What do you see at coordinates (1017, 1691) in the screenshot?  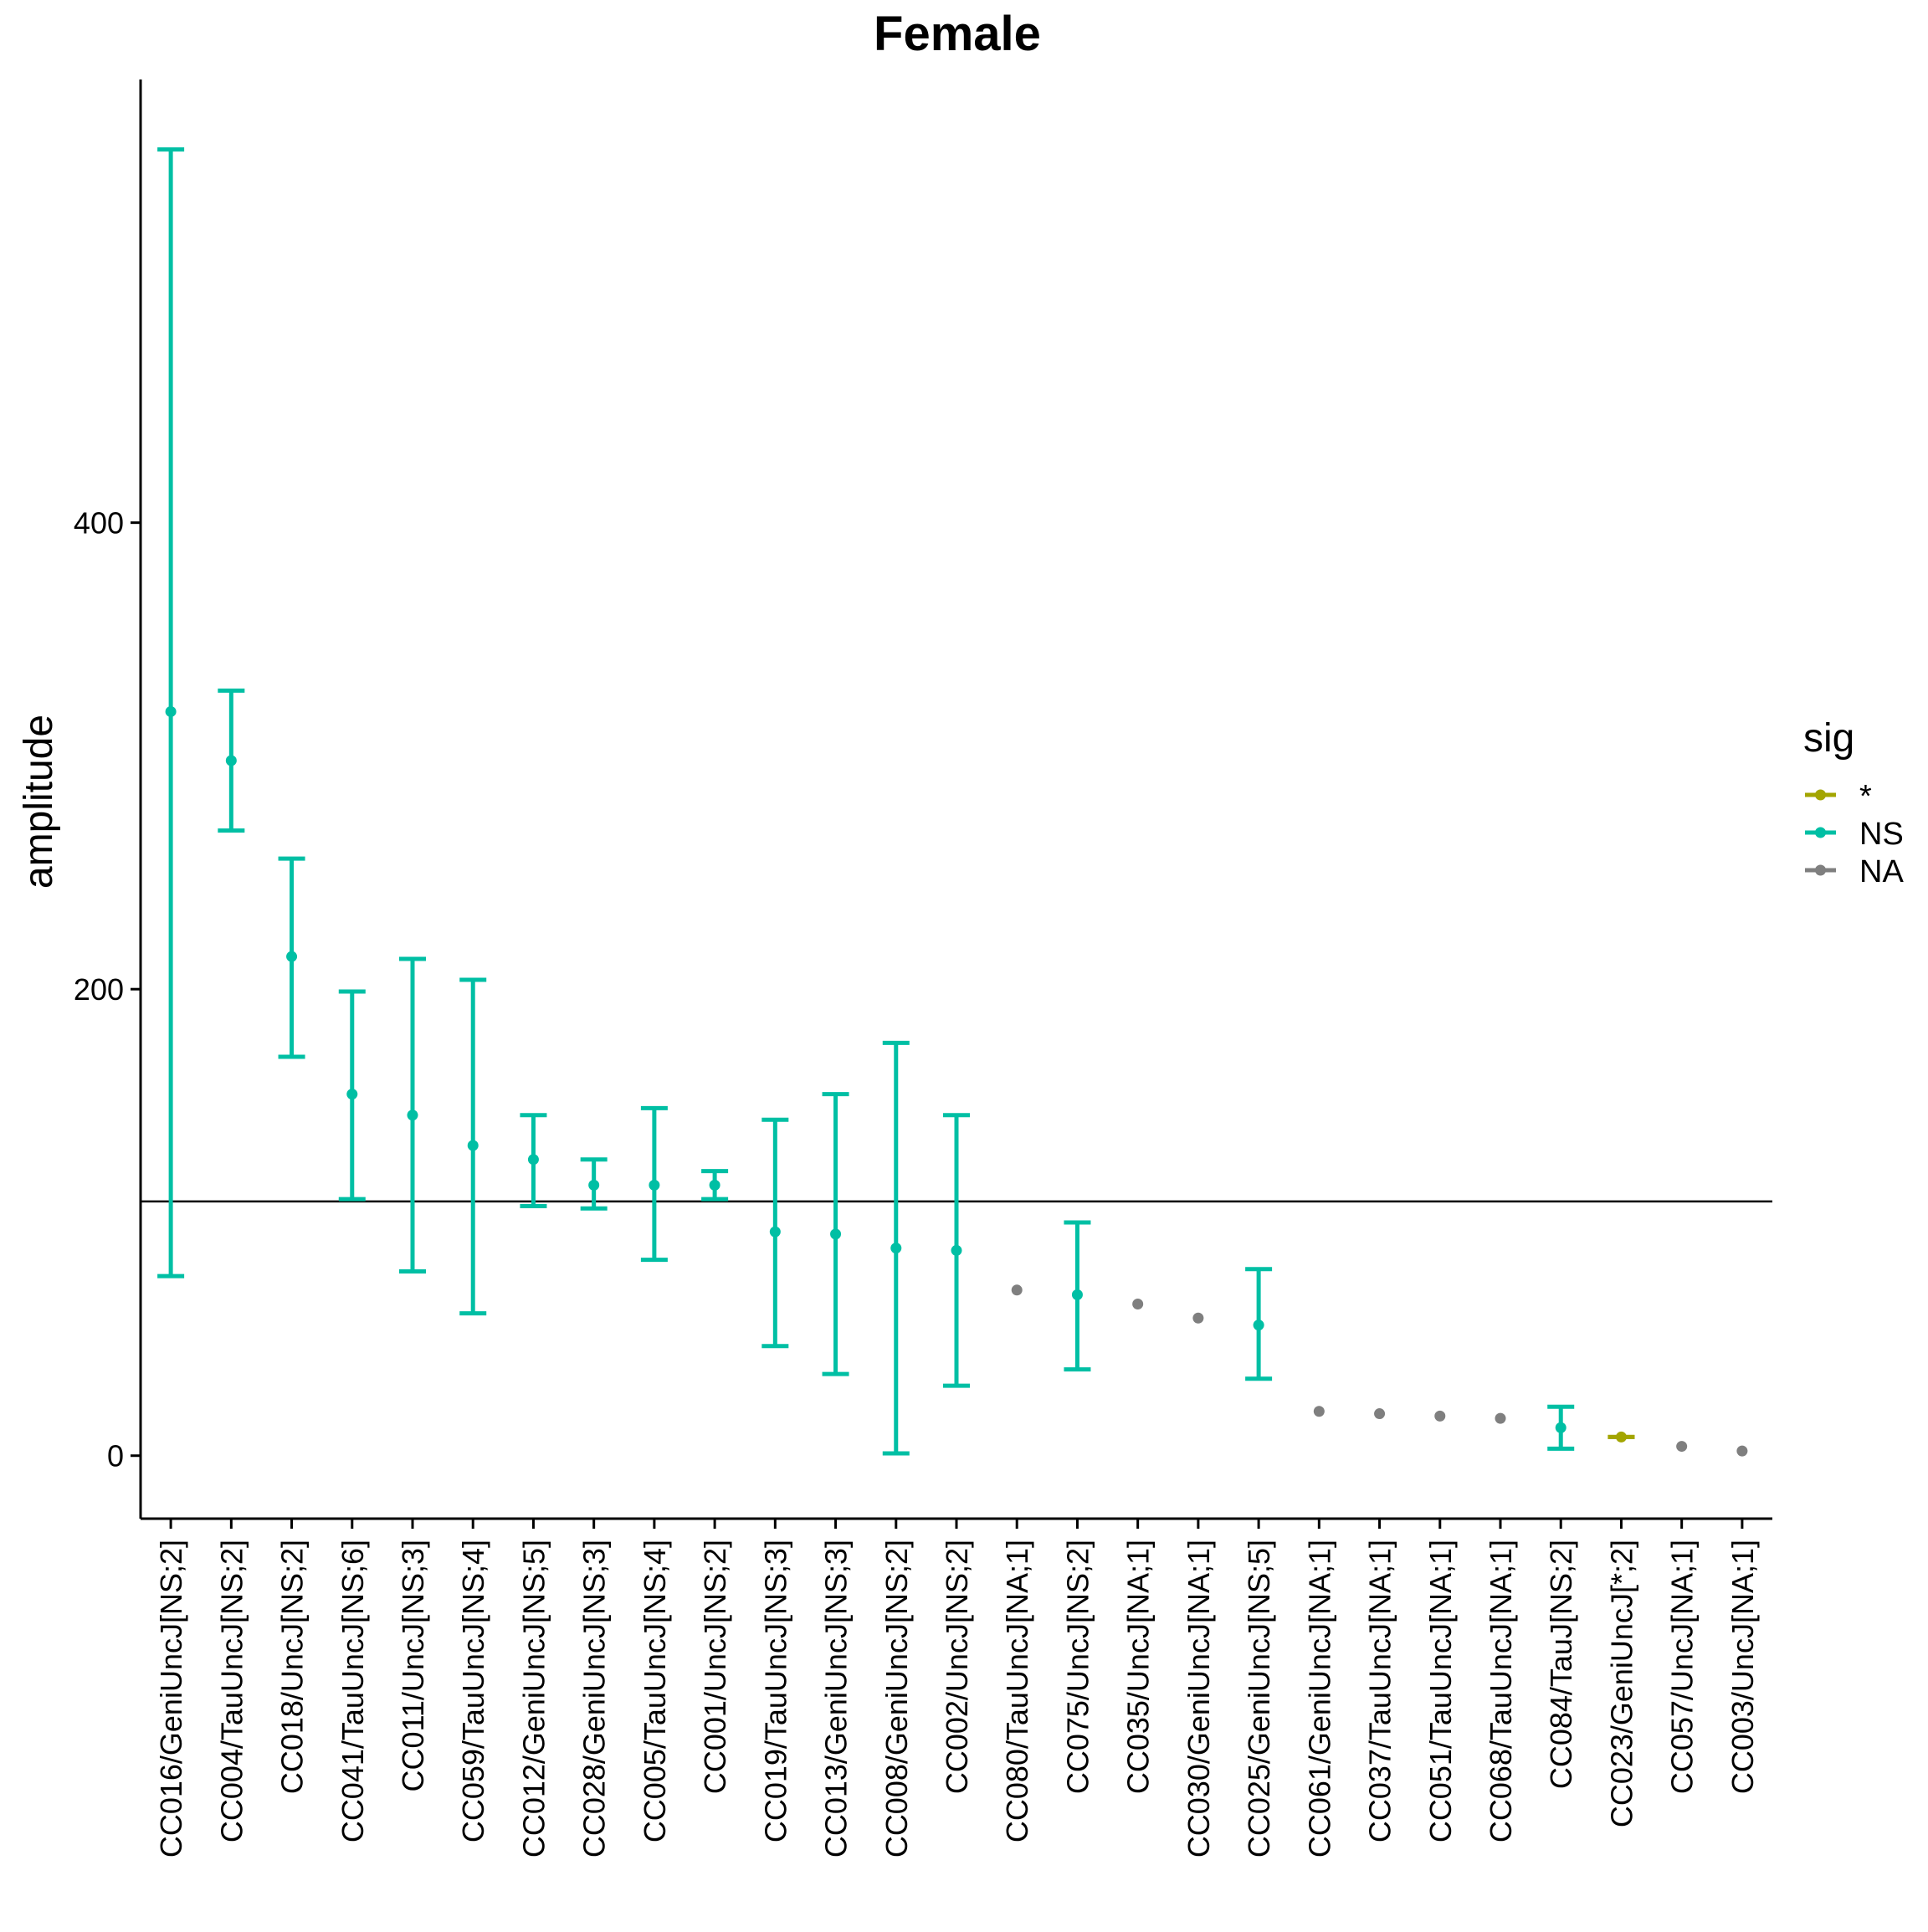 I see `x-tick-label: CC080/TauUncJ[NA;1]` at bounding box center [1017, 1691].